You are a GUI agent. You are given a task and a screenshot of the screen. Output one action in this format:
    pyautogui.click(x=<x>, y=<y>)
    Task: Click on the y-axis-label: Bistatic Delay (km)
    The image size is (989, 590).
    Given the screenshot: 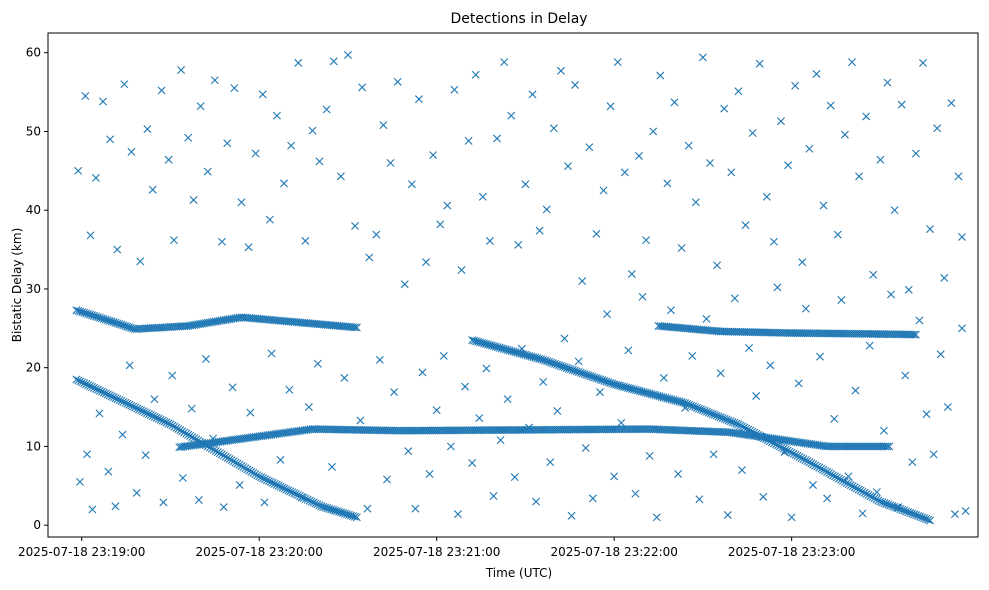 What is the action you would take?
    pyautogui.click(x=17, y=285)
    